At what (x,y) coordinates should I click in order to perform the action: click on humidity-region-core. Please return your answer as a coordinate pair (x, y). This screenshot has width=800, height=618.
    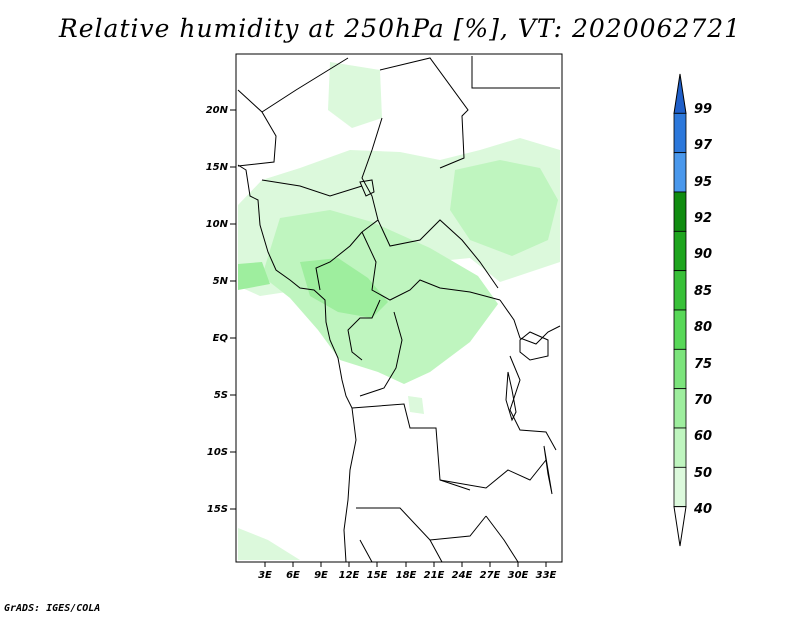
    Looking at the image, I should click on (344, 288).